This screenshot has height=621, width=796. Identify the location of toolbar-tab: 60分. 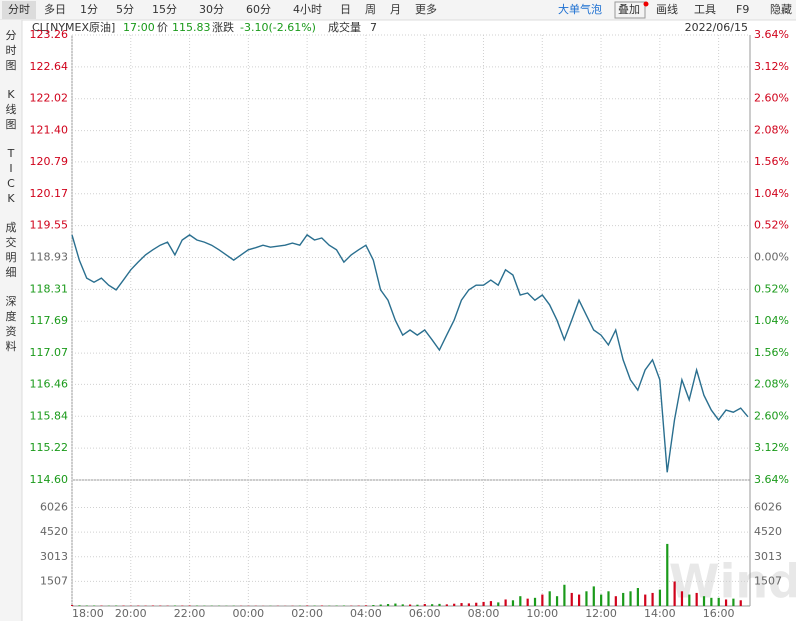
(258, 9).